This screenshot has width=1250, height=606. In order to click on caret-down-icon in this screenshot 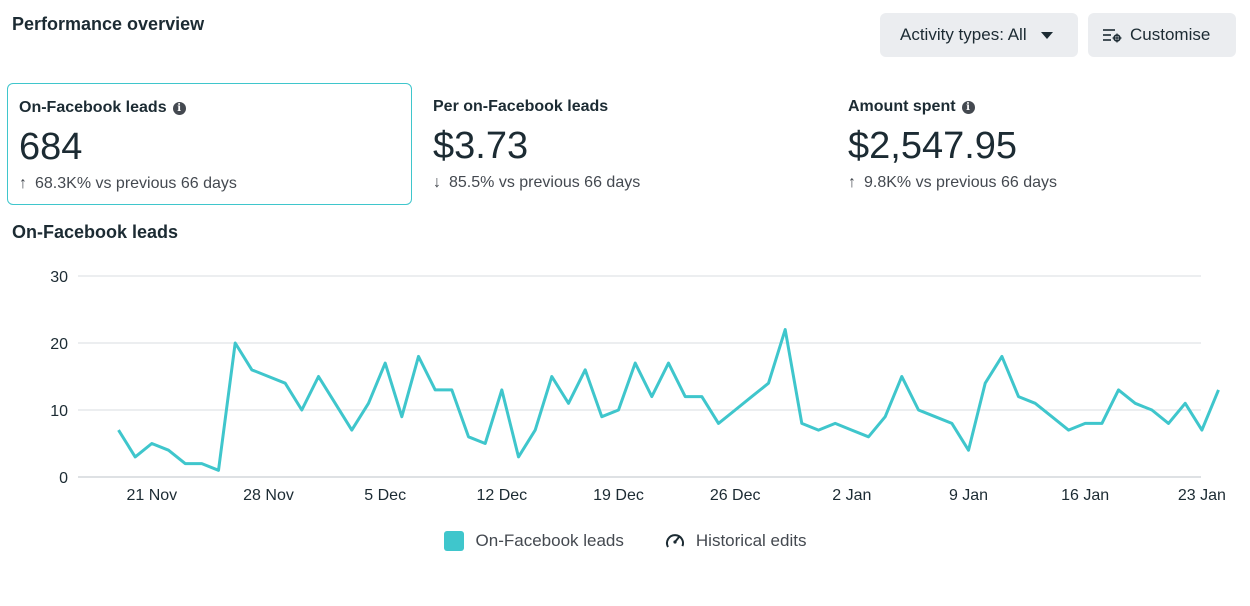, I will do `click(1046, 35)`.